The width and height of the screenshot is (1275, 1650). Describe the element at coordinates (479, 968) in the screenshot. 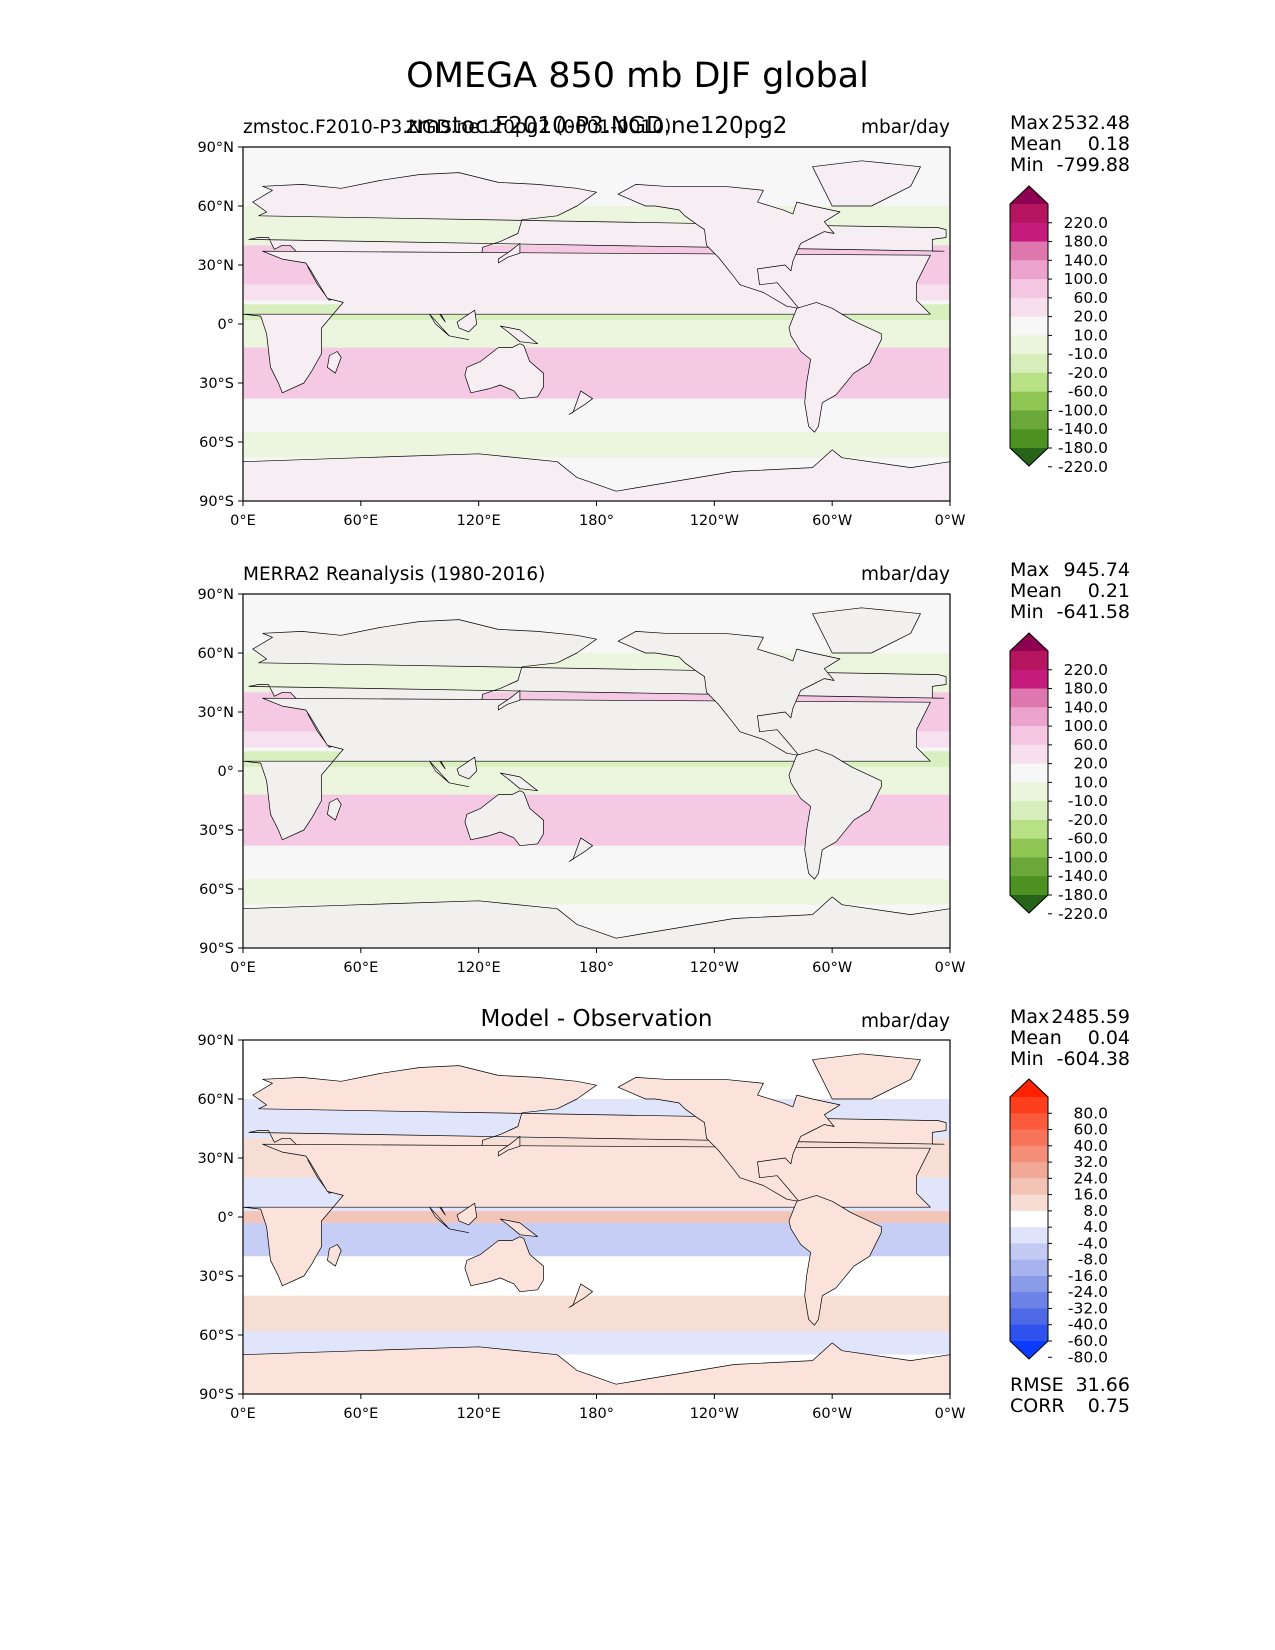

I see `x-tick-label: 120°E` at that location.